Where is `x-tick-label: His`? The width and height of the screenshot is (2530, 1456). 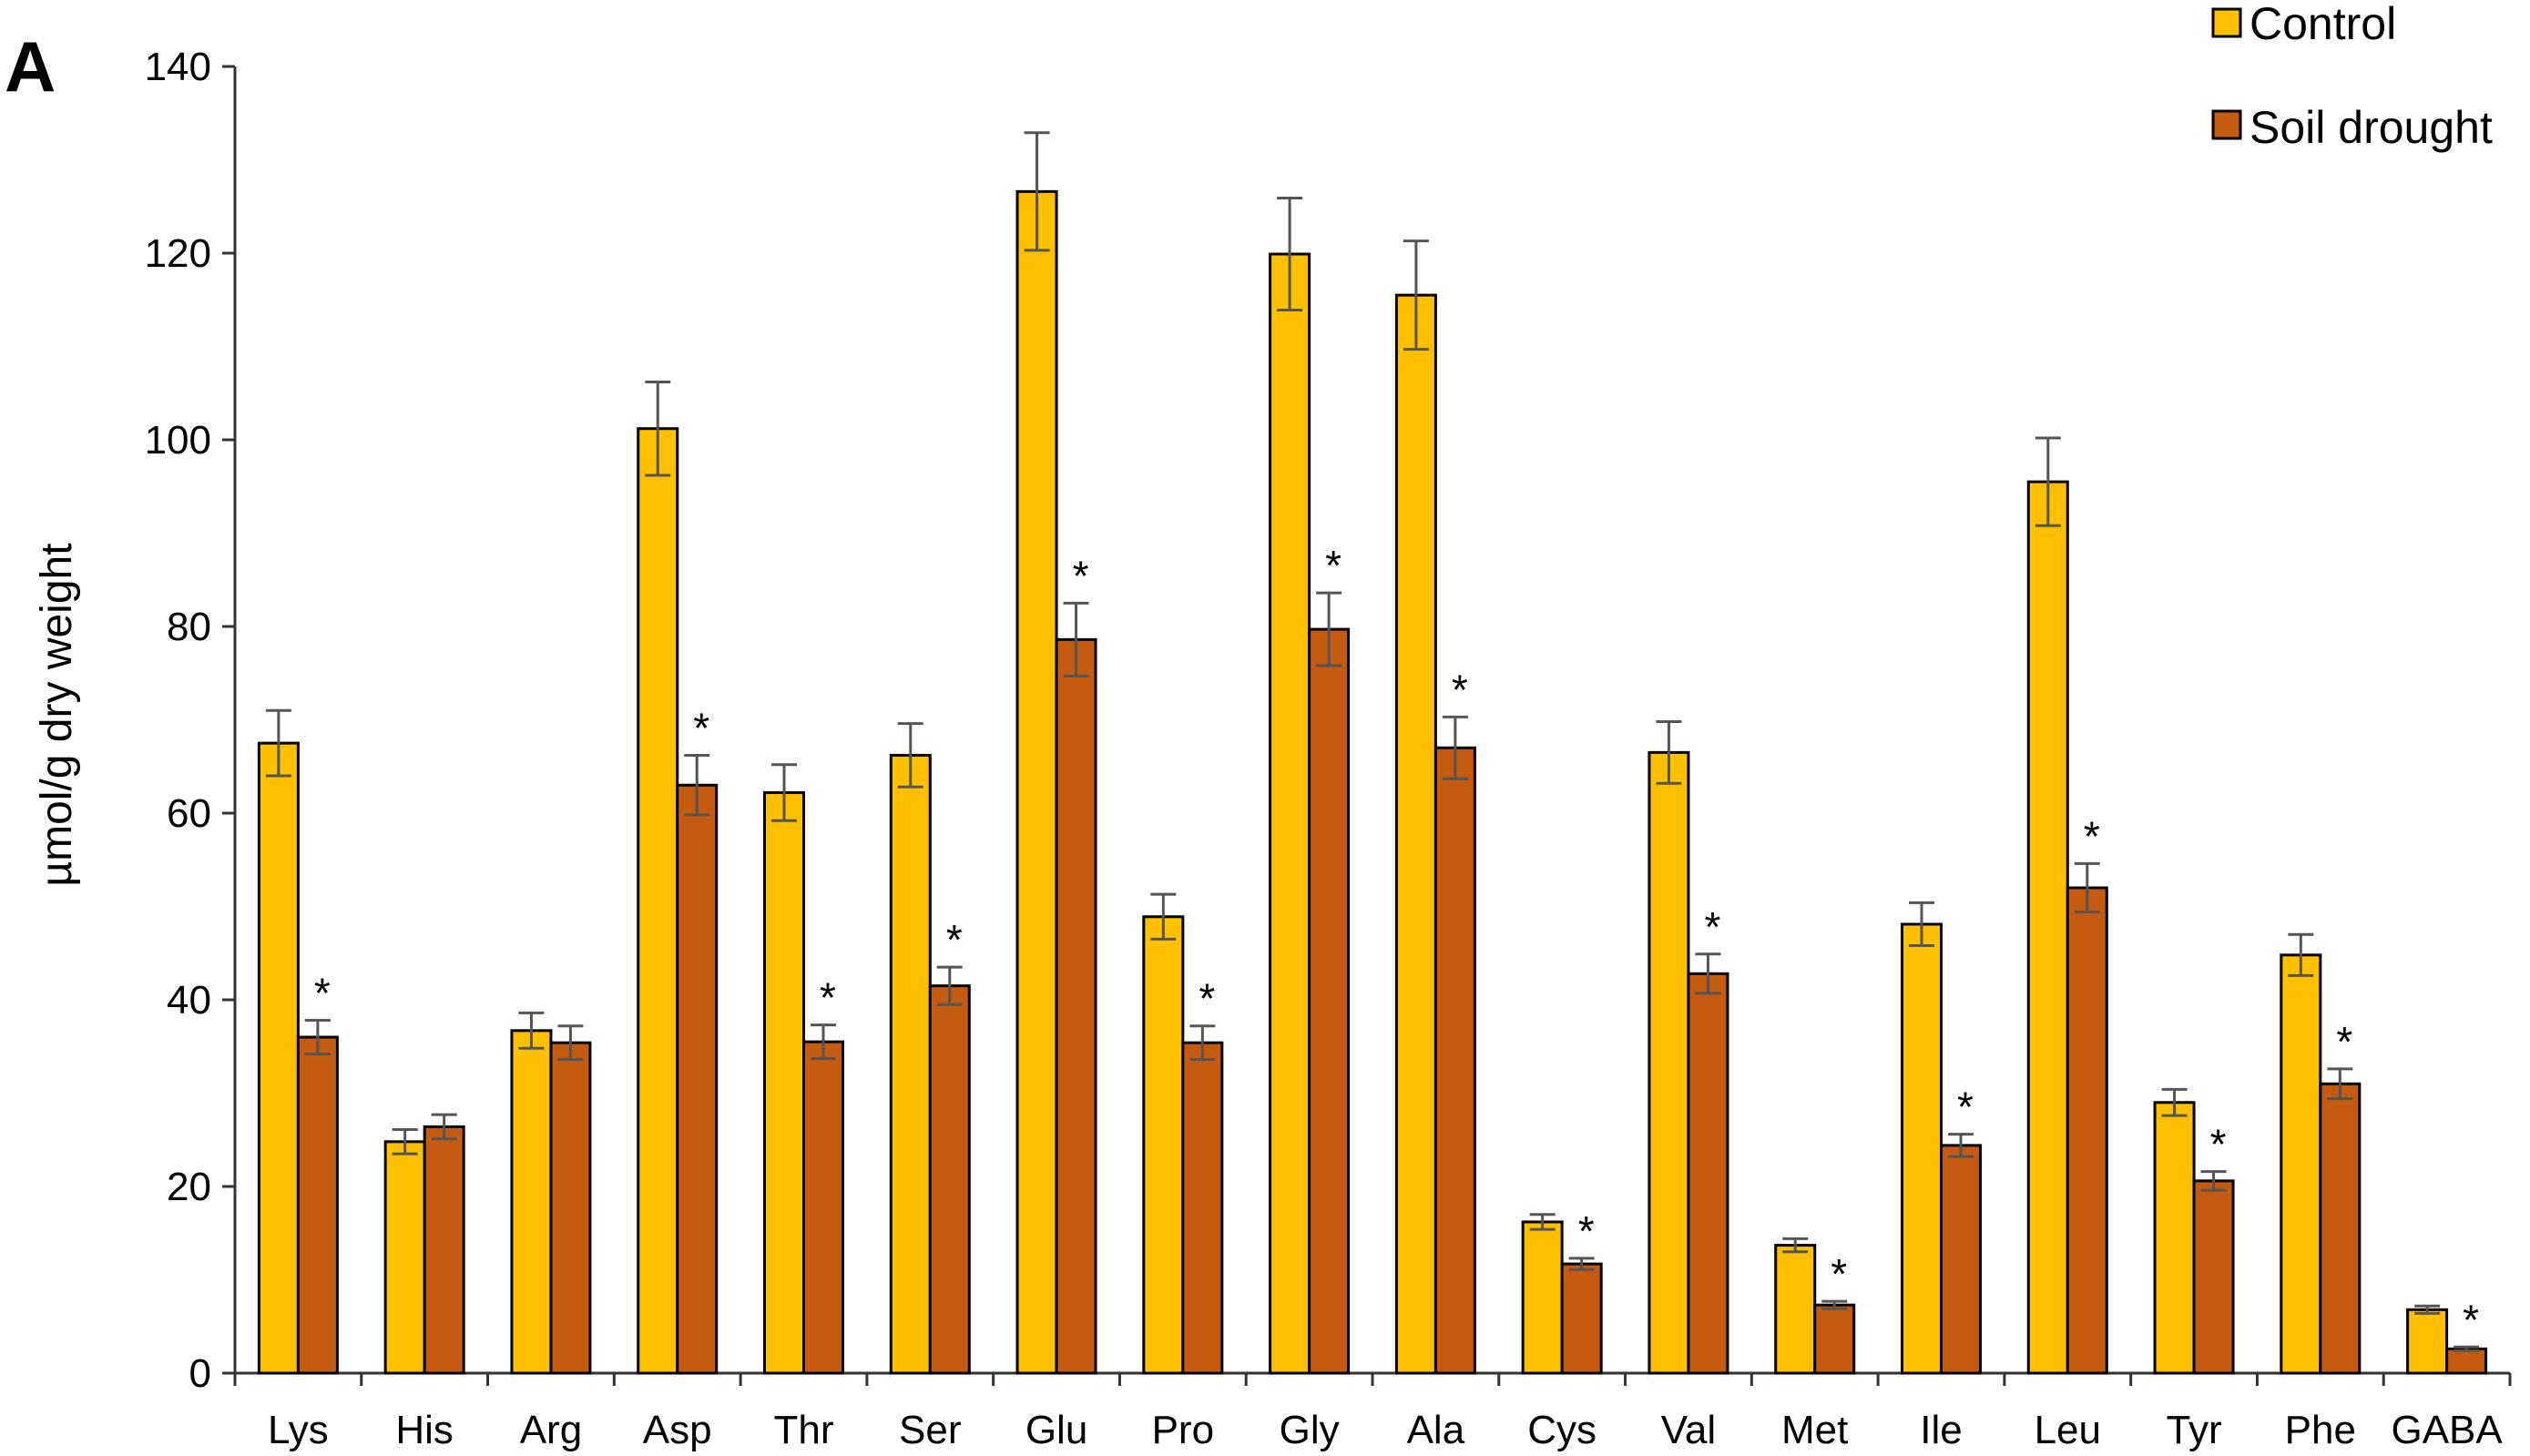
x-tick-label: His is located at coordinates (424, 1430).